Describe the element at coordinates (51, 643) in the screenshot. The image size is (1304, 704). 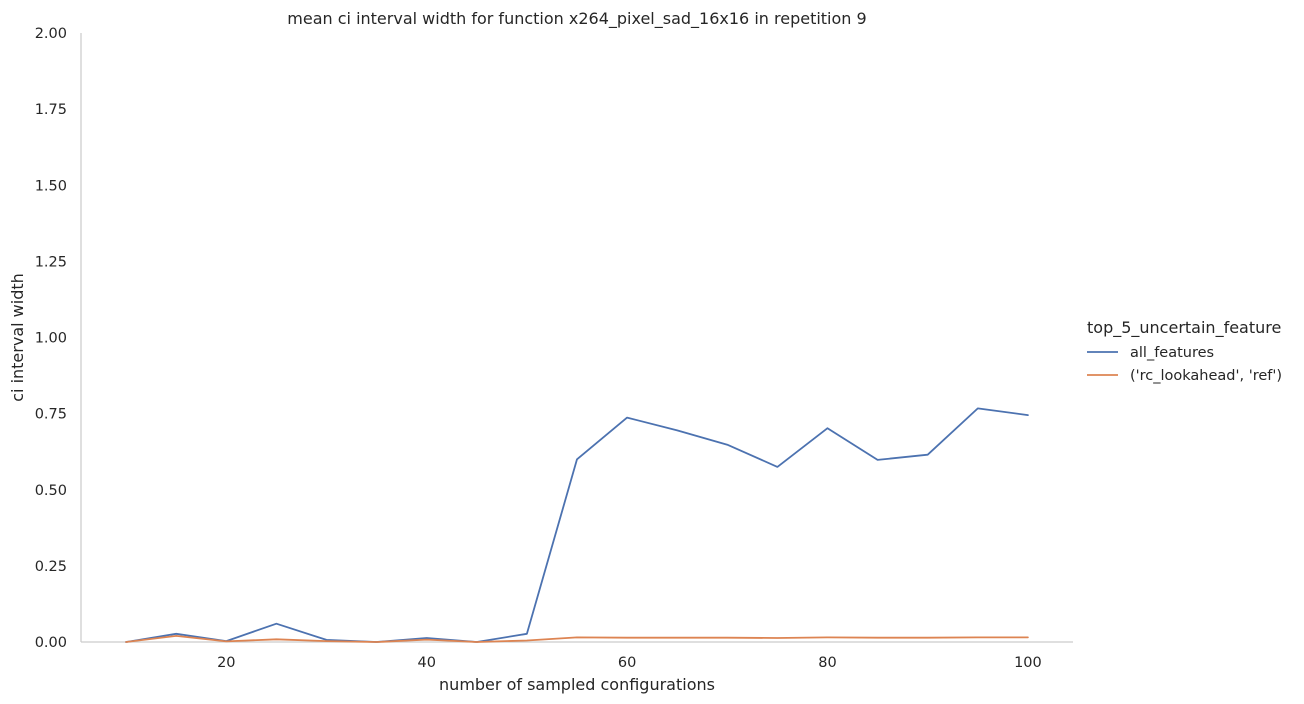
I see `y-tick-label: 0.00` at that location.